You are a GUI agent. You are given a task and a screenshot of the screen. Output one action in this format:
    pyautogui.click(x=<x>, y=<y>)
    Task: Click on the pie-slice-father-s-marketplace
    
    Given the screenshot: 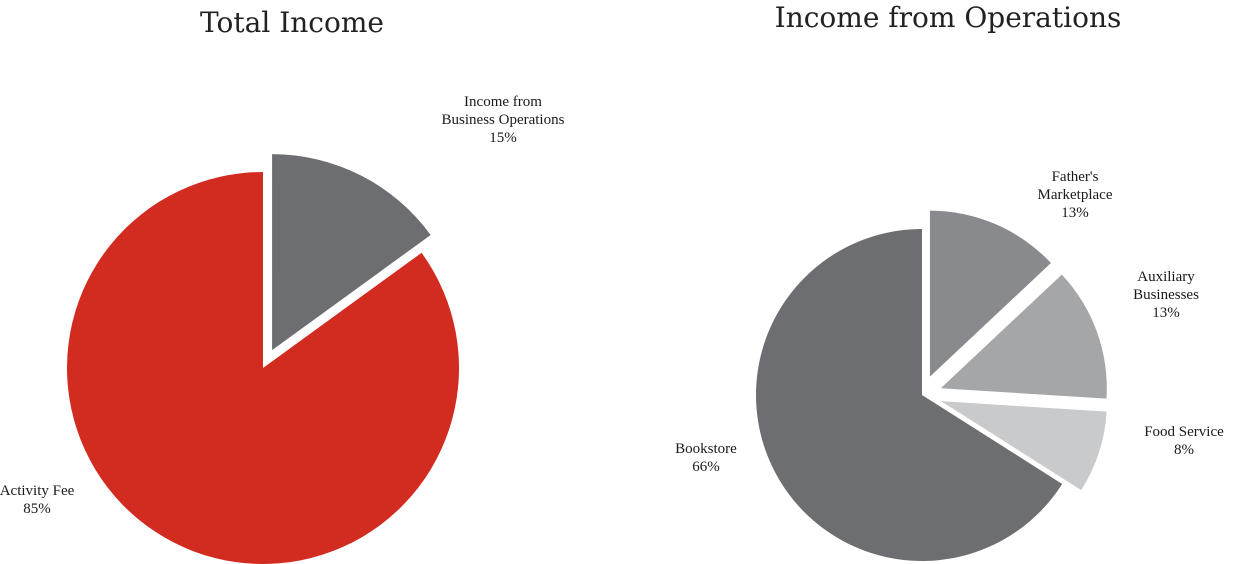 What is the action you would take?
    pyautogui.click(x=990, y=293)
    